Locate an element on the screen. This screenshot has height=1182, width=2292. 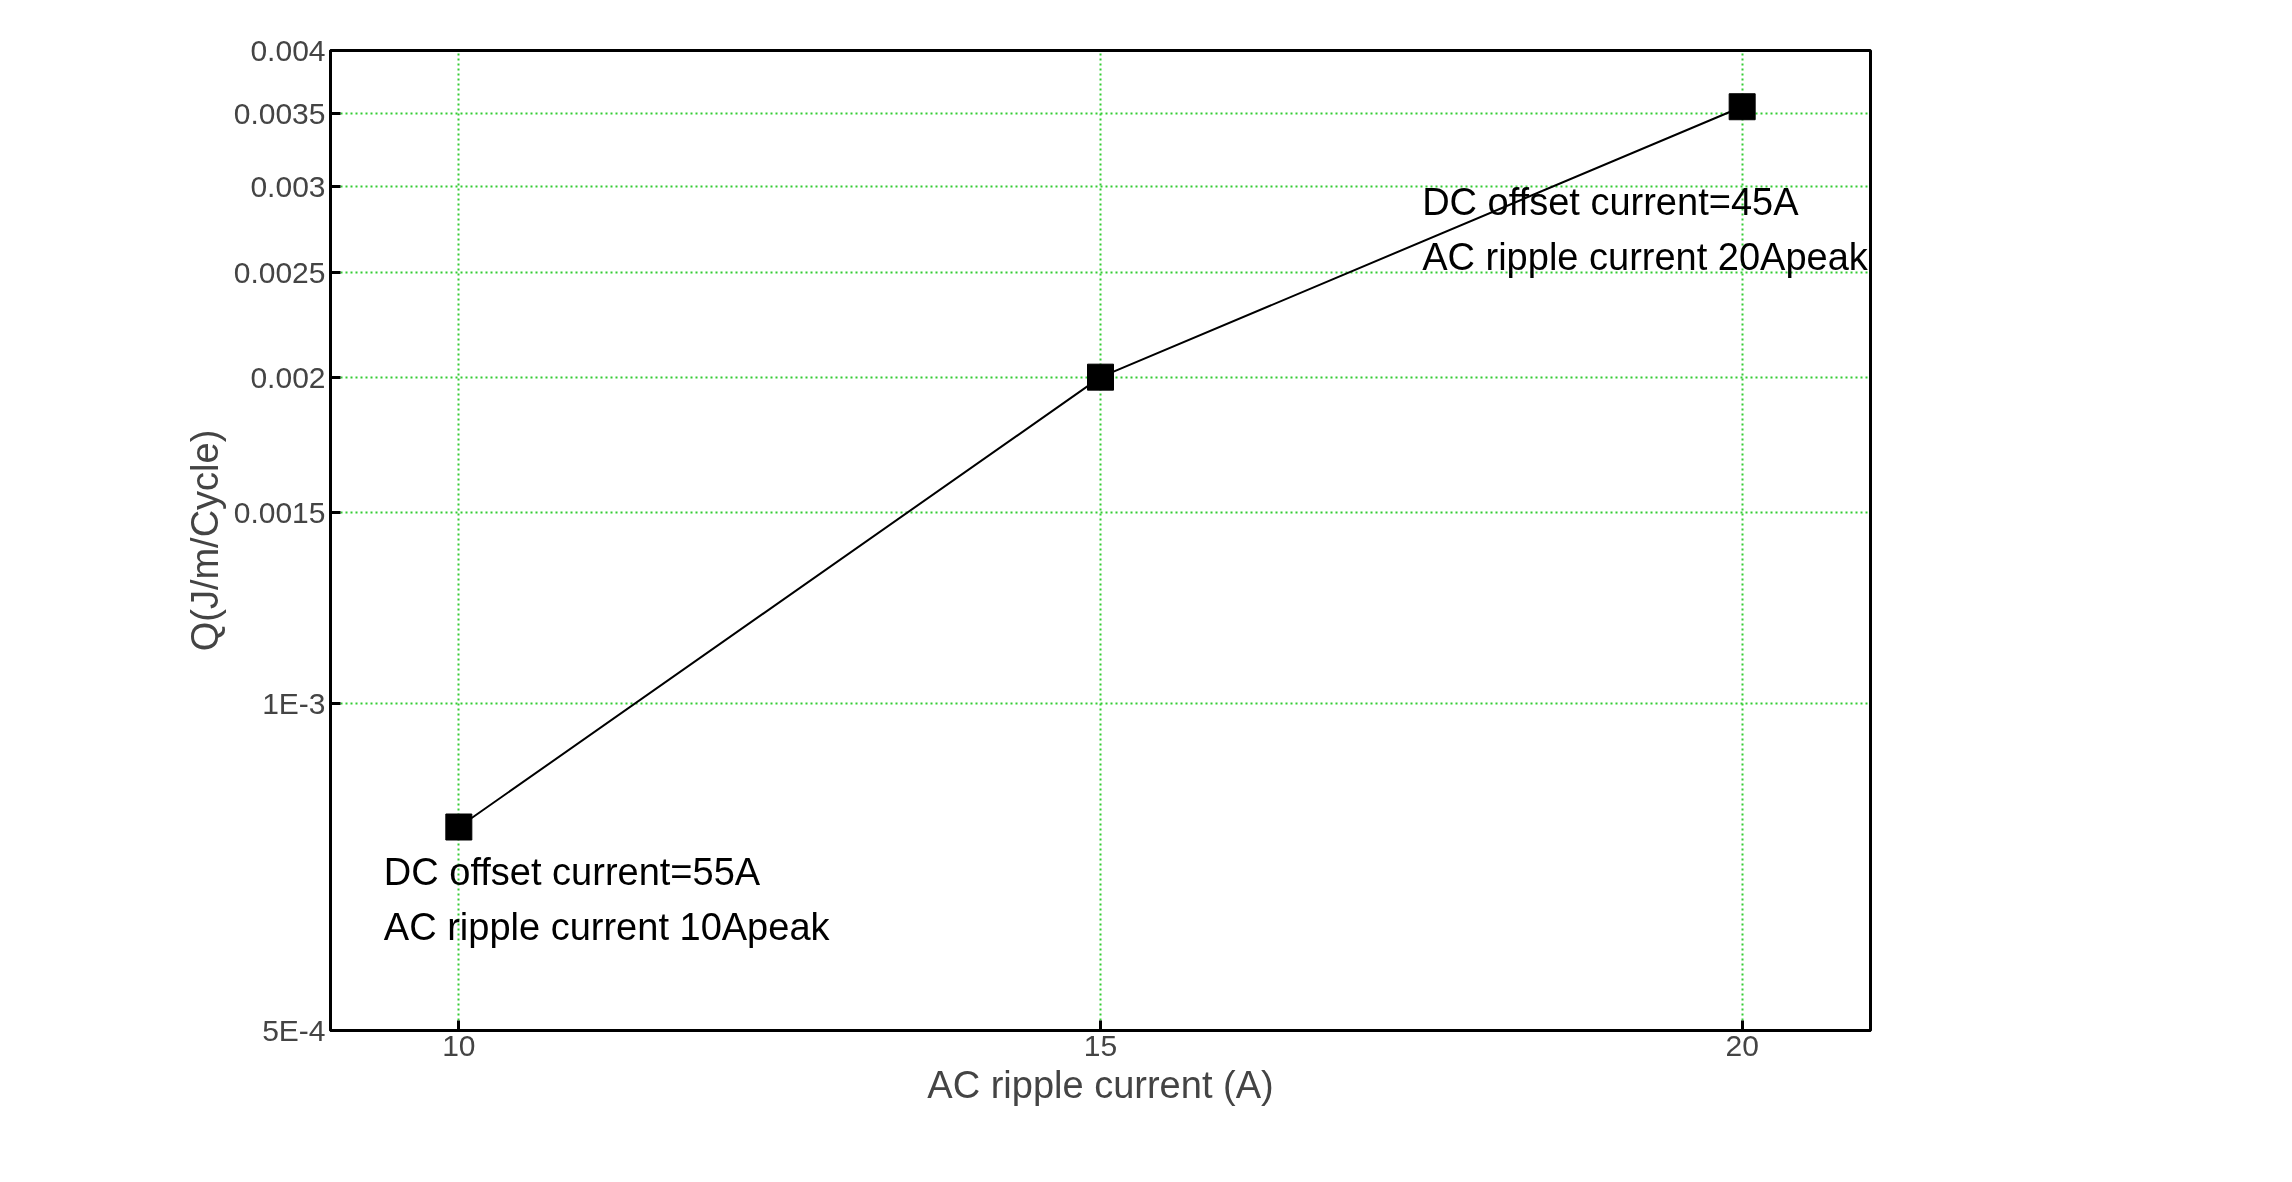
x-tick-label: 10 is located at coordinates (459, 1045).